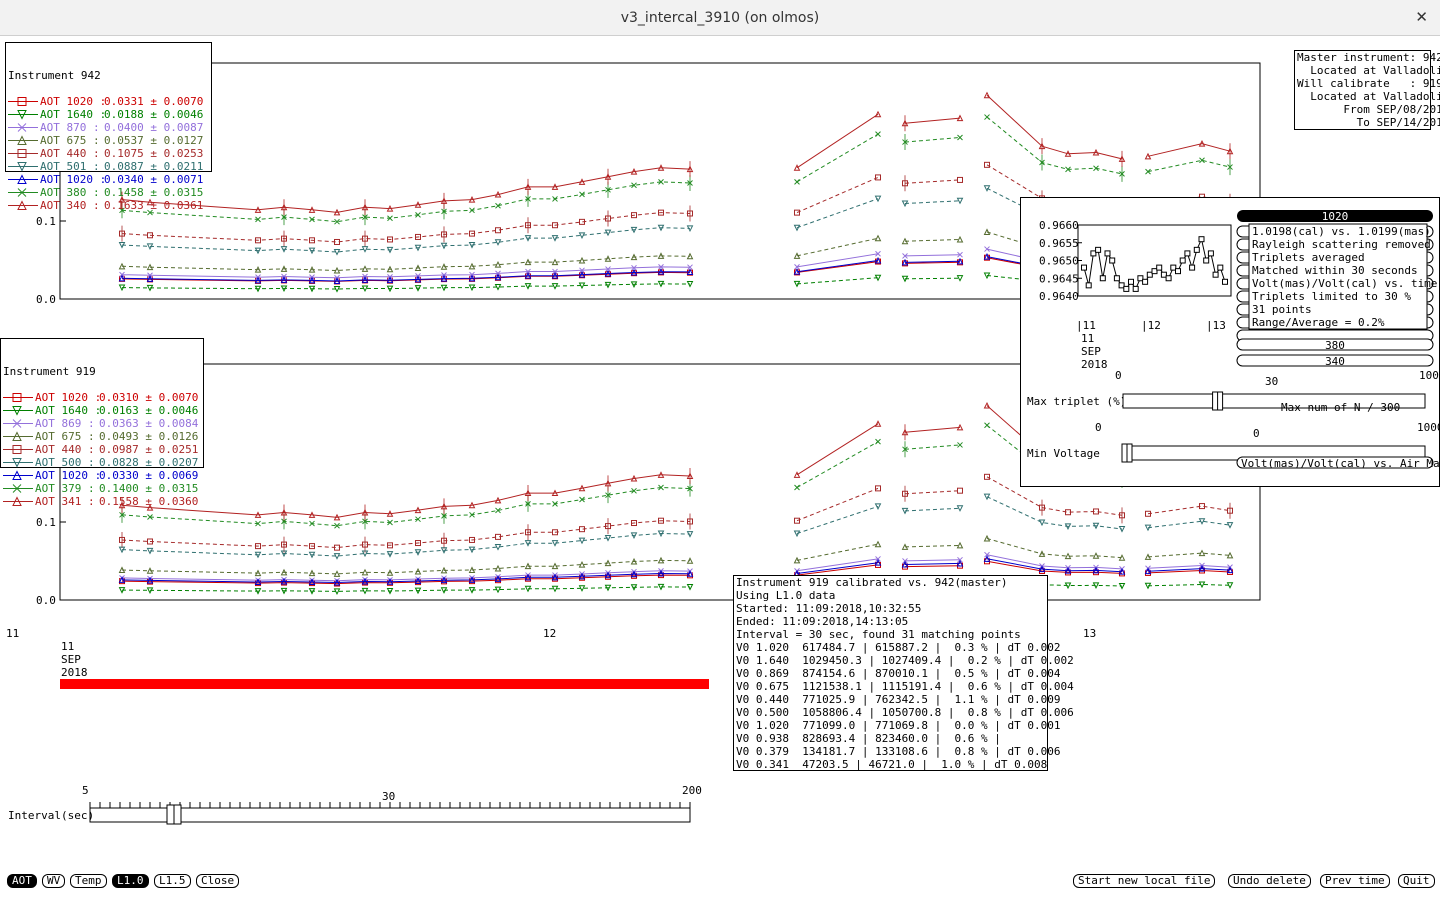  I want to click on wavelength-340-button, so click(1335, 360).